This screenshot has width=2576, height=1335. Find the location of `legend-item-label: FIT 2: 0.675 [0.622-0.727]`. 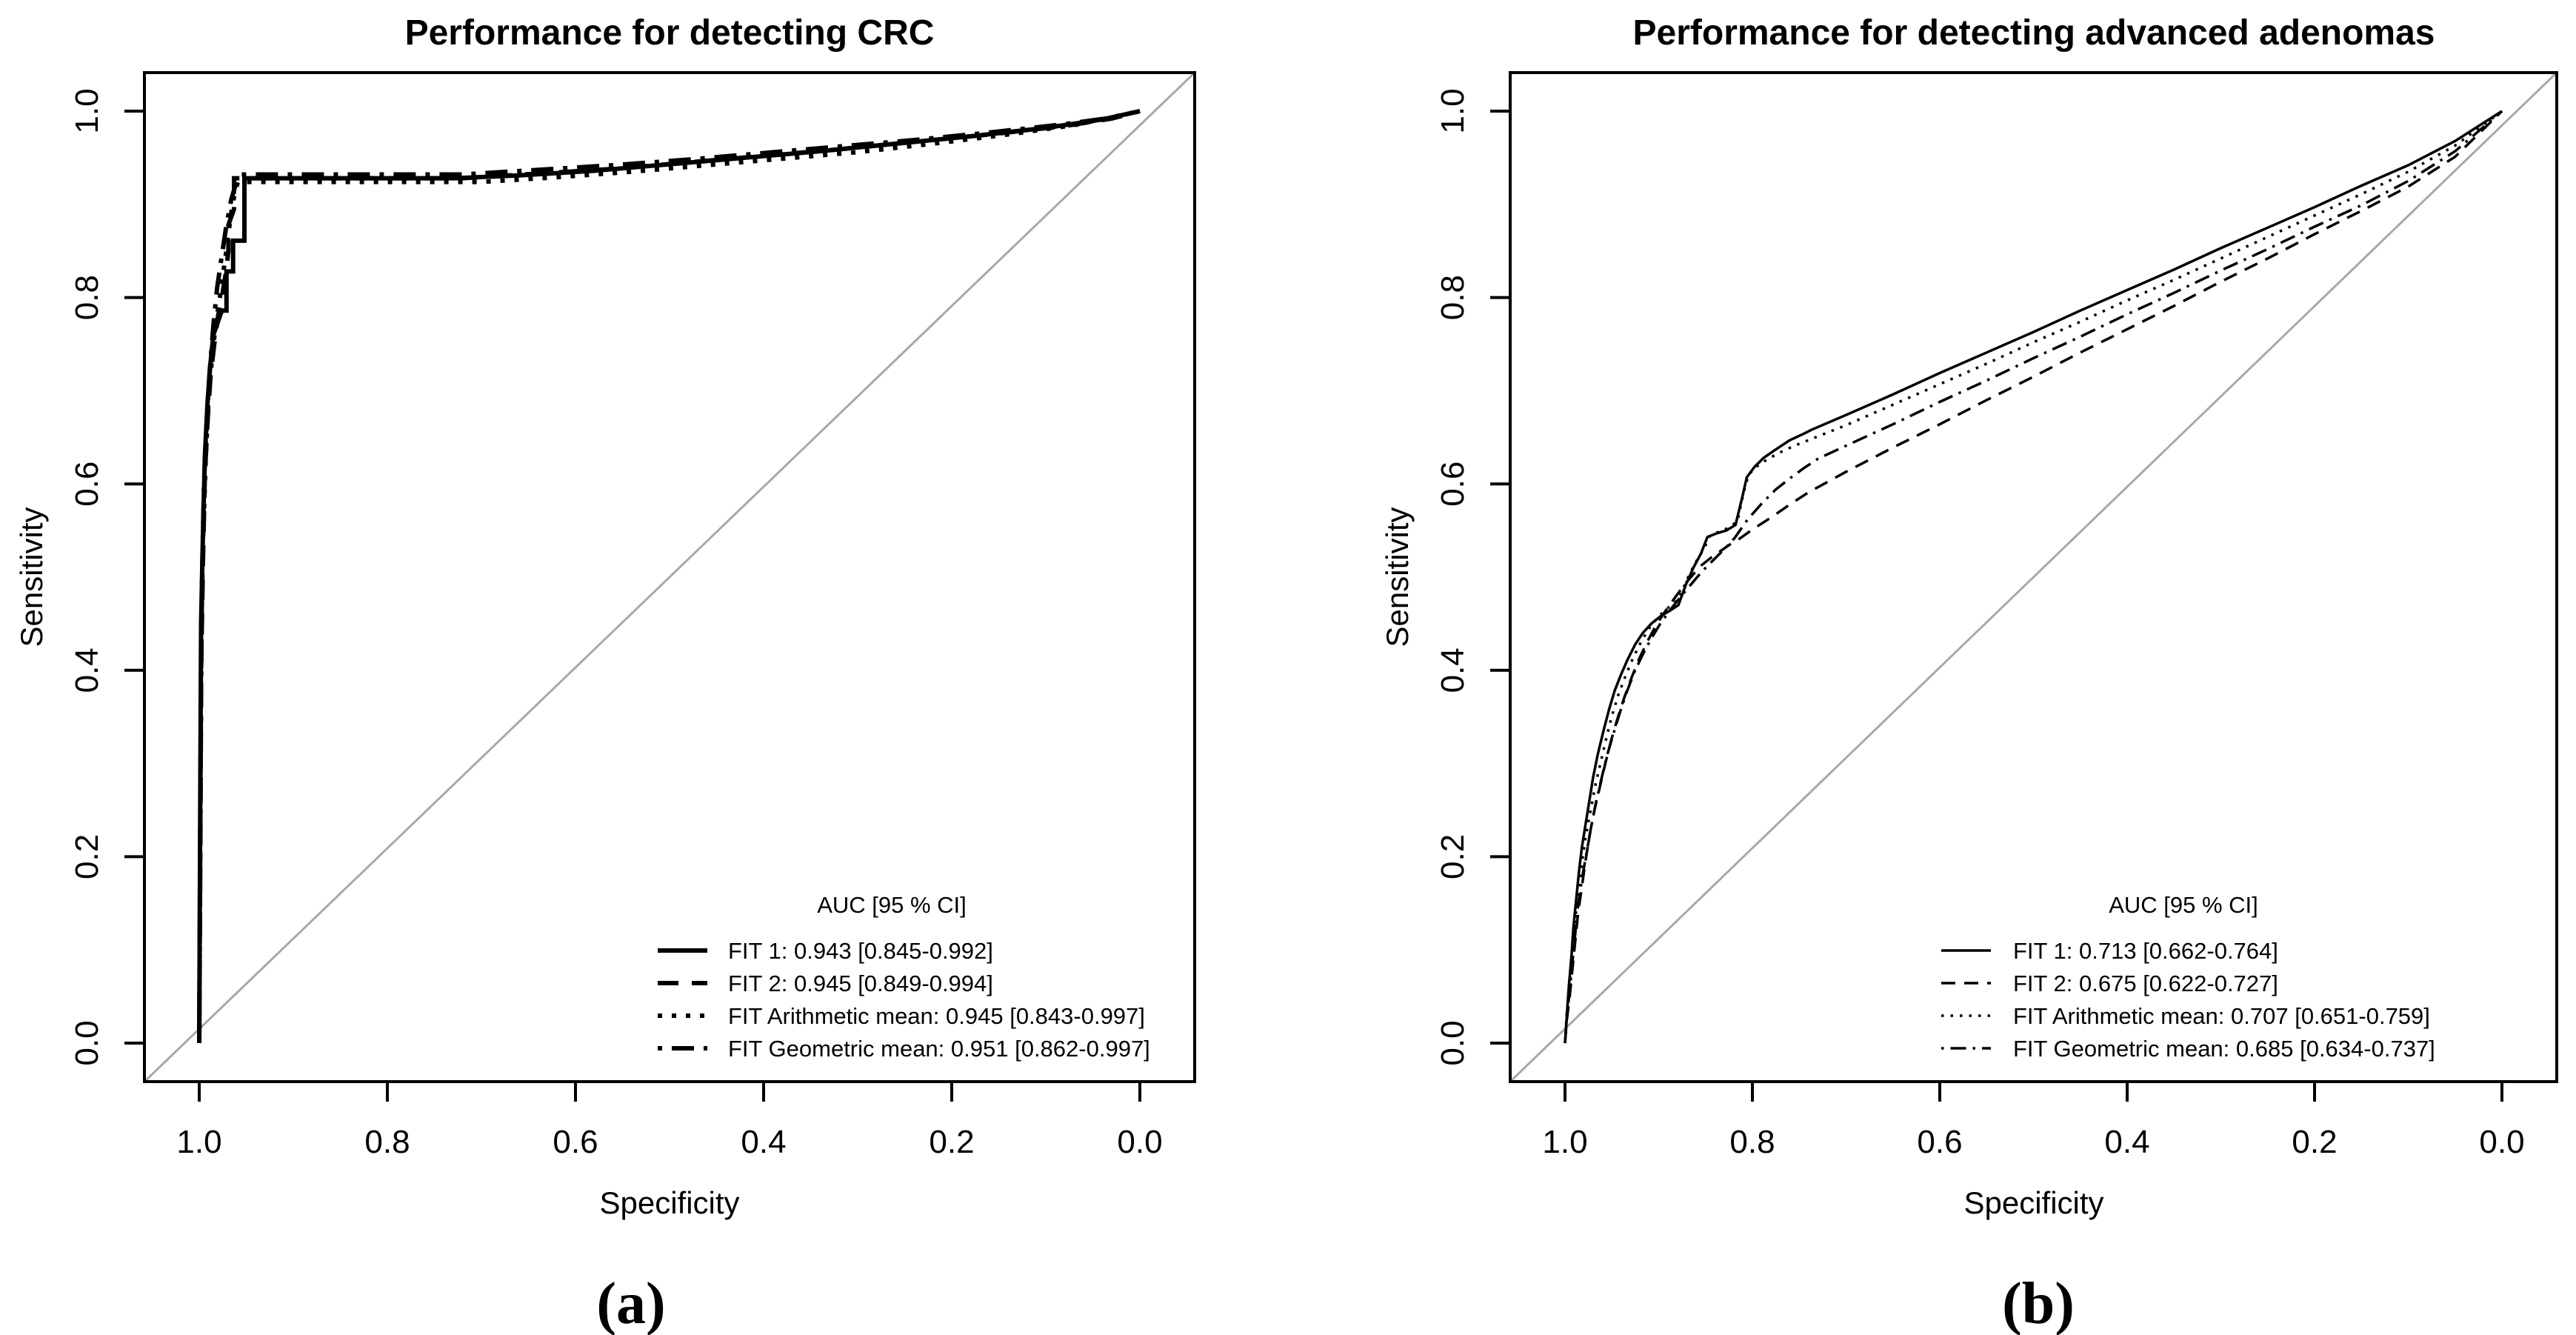

legend-item-label: FIT 2: 0.675 [0.622-0.727] is located at coordinates (2145, 984).